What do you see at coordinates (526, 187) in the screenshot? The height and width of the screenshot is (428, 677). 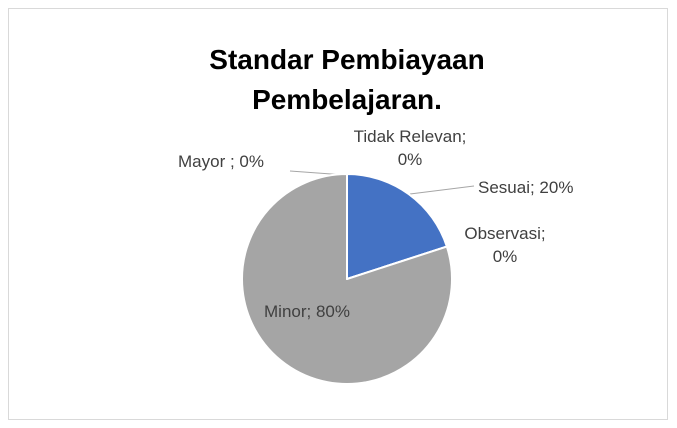 I see `data-label: Sesuai; 20%` at bounding box center [526, 187].